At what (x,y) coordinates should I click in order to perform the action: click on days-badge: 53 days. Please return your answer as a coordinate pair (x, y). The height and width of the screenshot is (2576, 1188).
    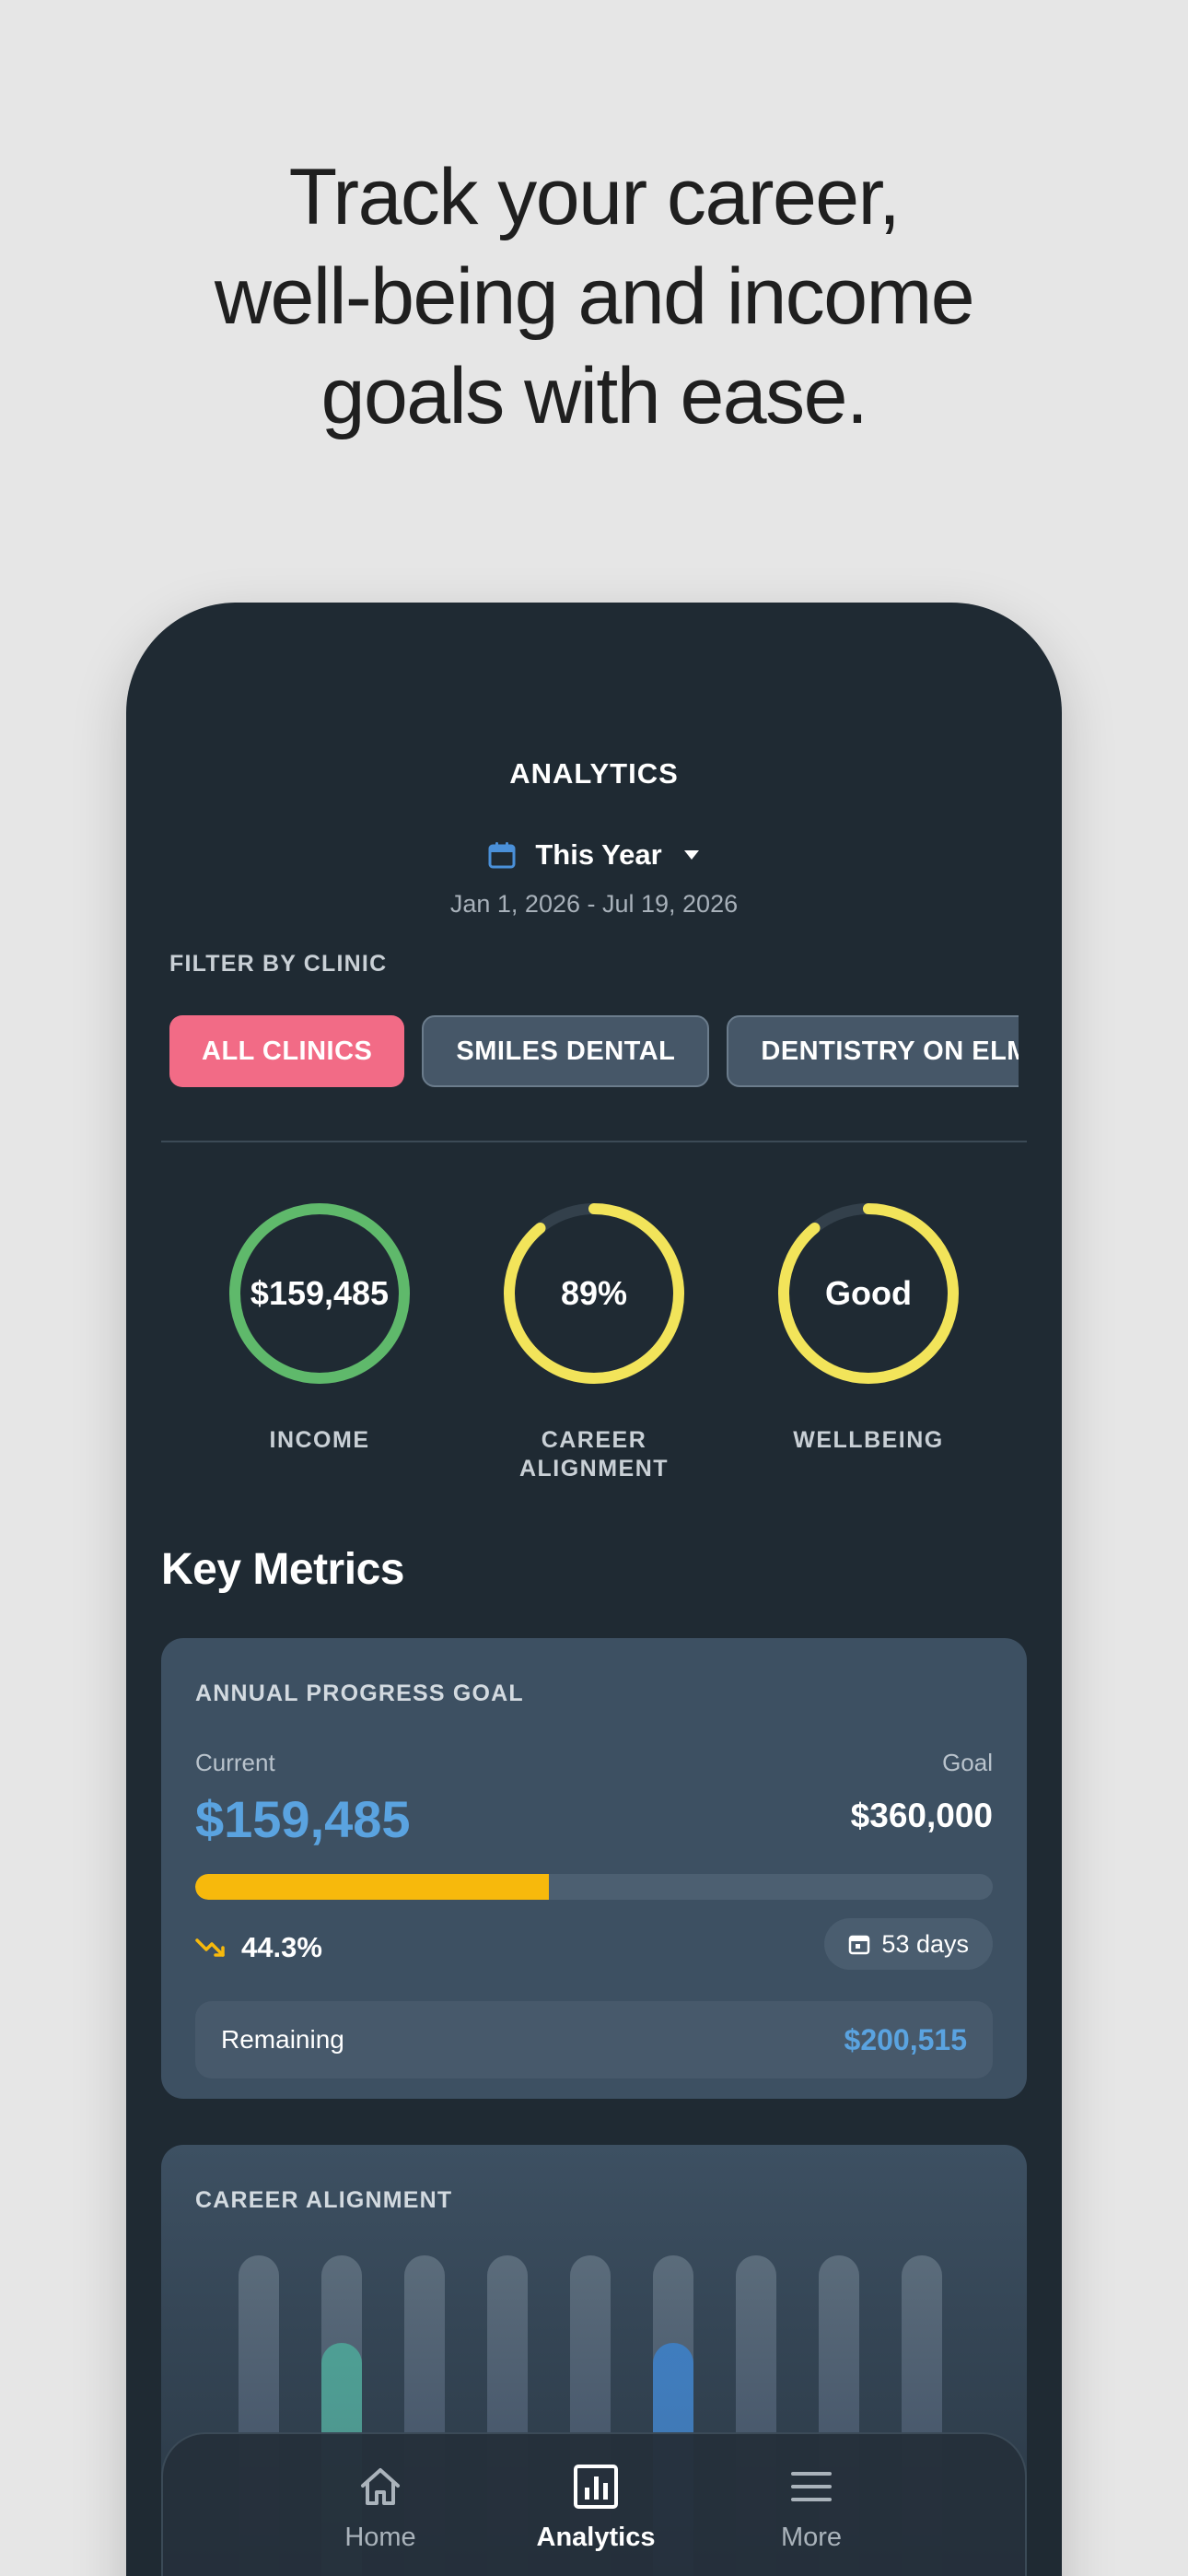
    Looking at the image, I should click on (908, 1944).